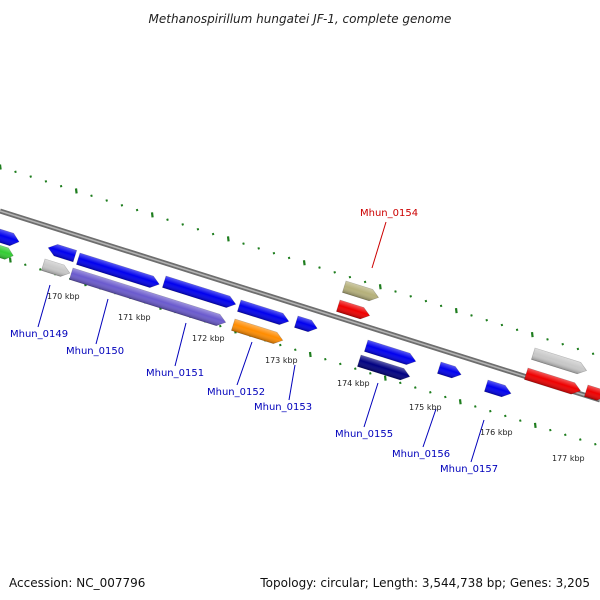 The width and height of the screenshot is (600, 600). I want to click on tick-label: 176 kbp, so click(496, 432).